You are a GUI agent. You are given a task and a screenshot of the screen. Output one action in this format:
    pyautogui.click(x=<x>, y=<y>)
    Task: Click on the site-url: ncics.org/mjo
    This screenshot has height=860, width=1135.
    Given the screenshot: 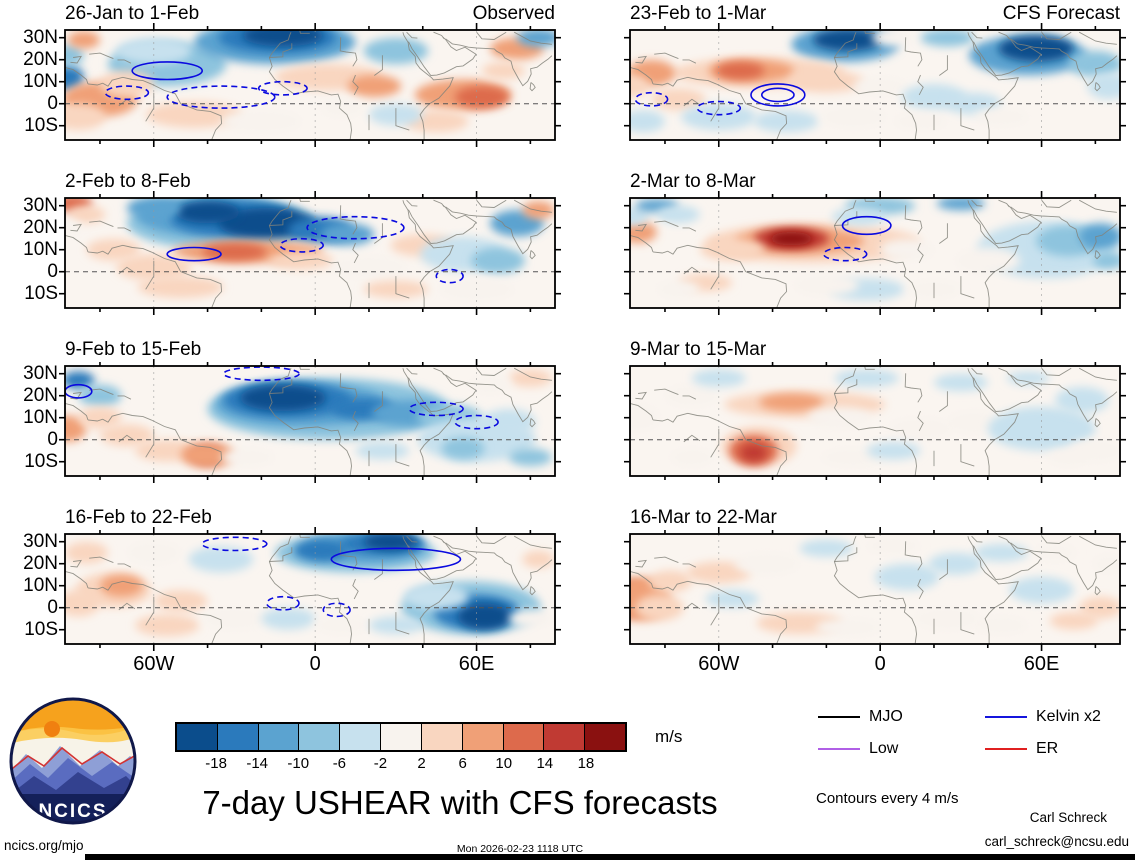 What is the action you would take?
    pyautogui.click(x=44, y=845)
    